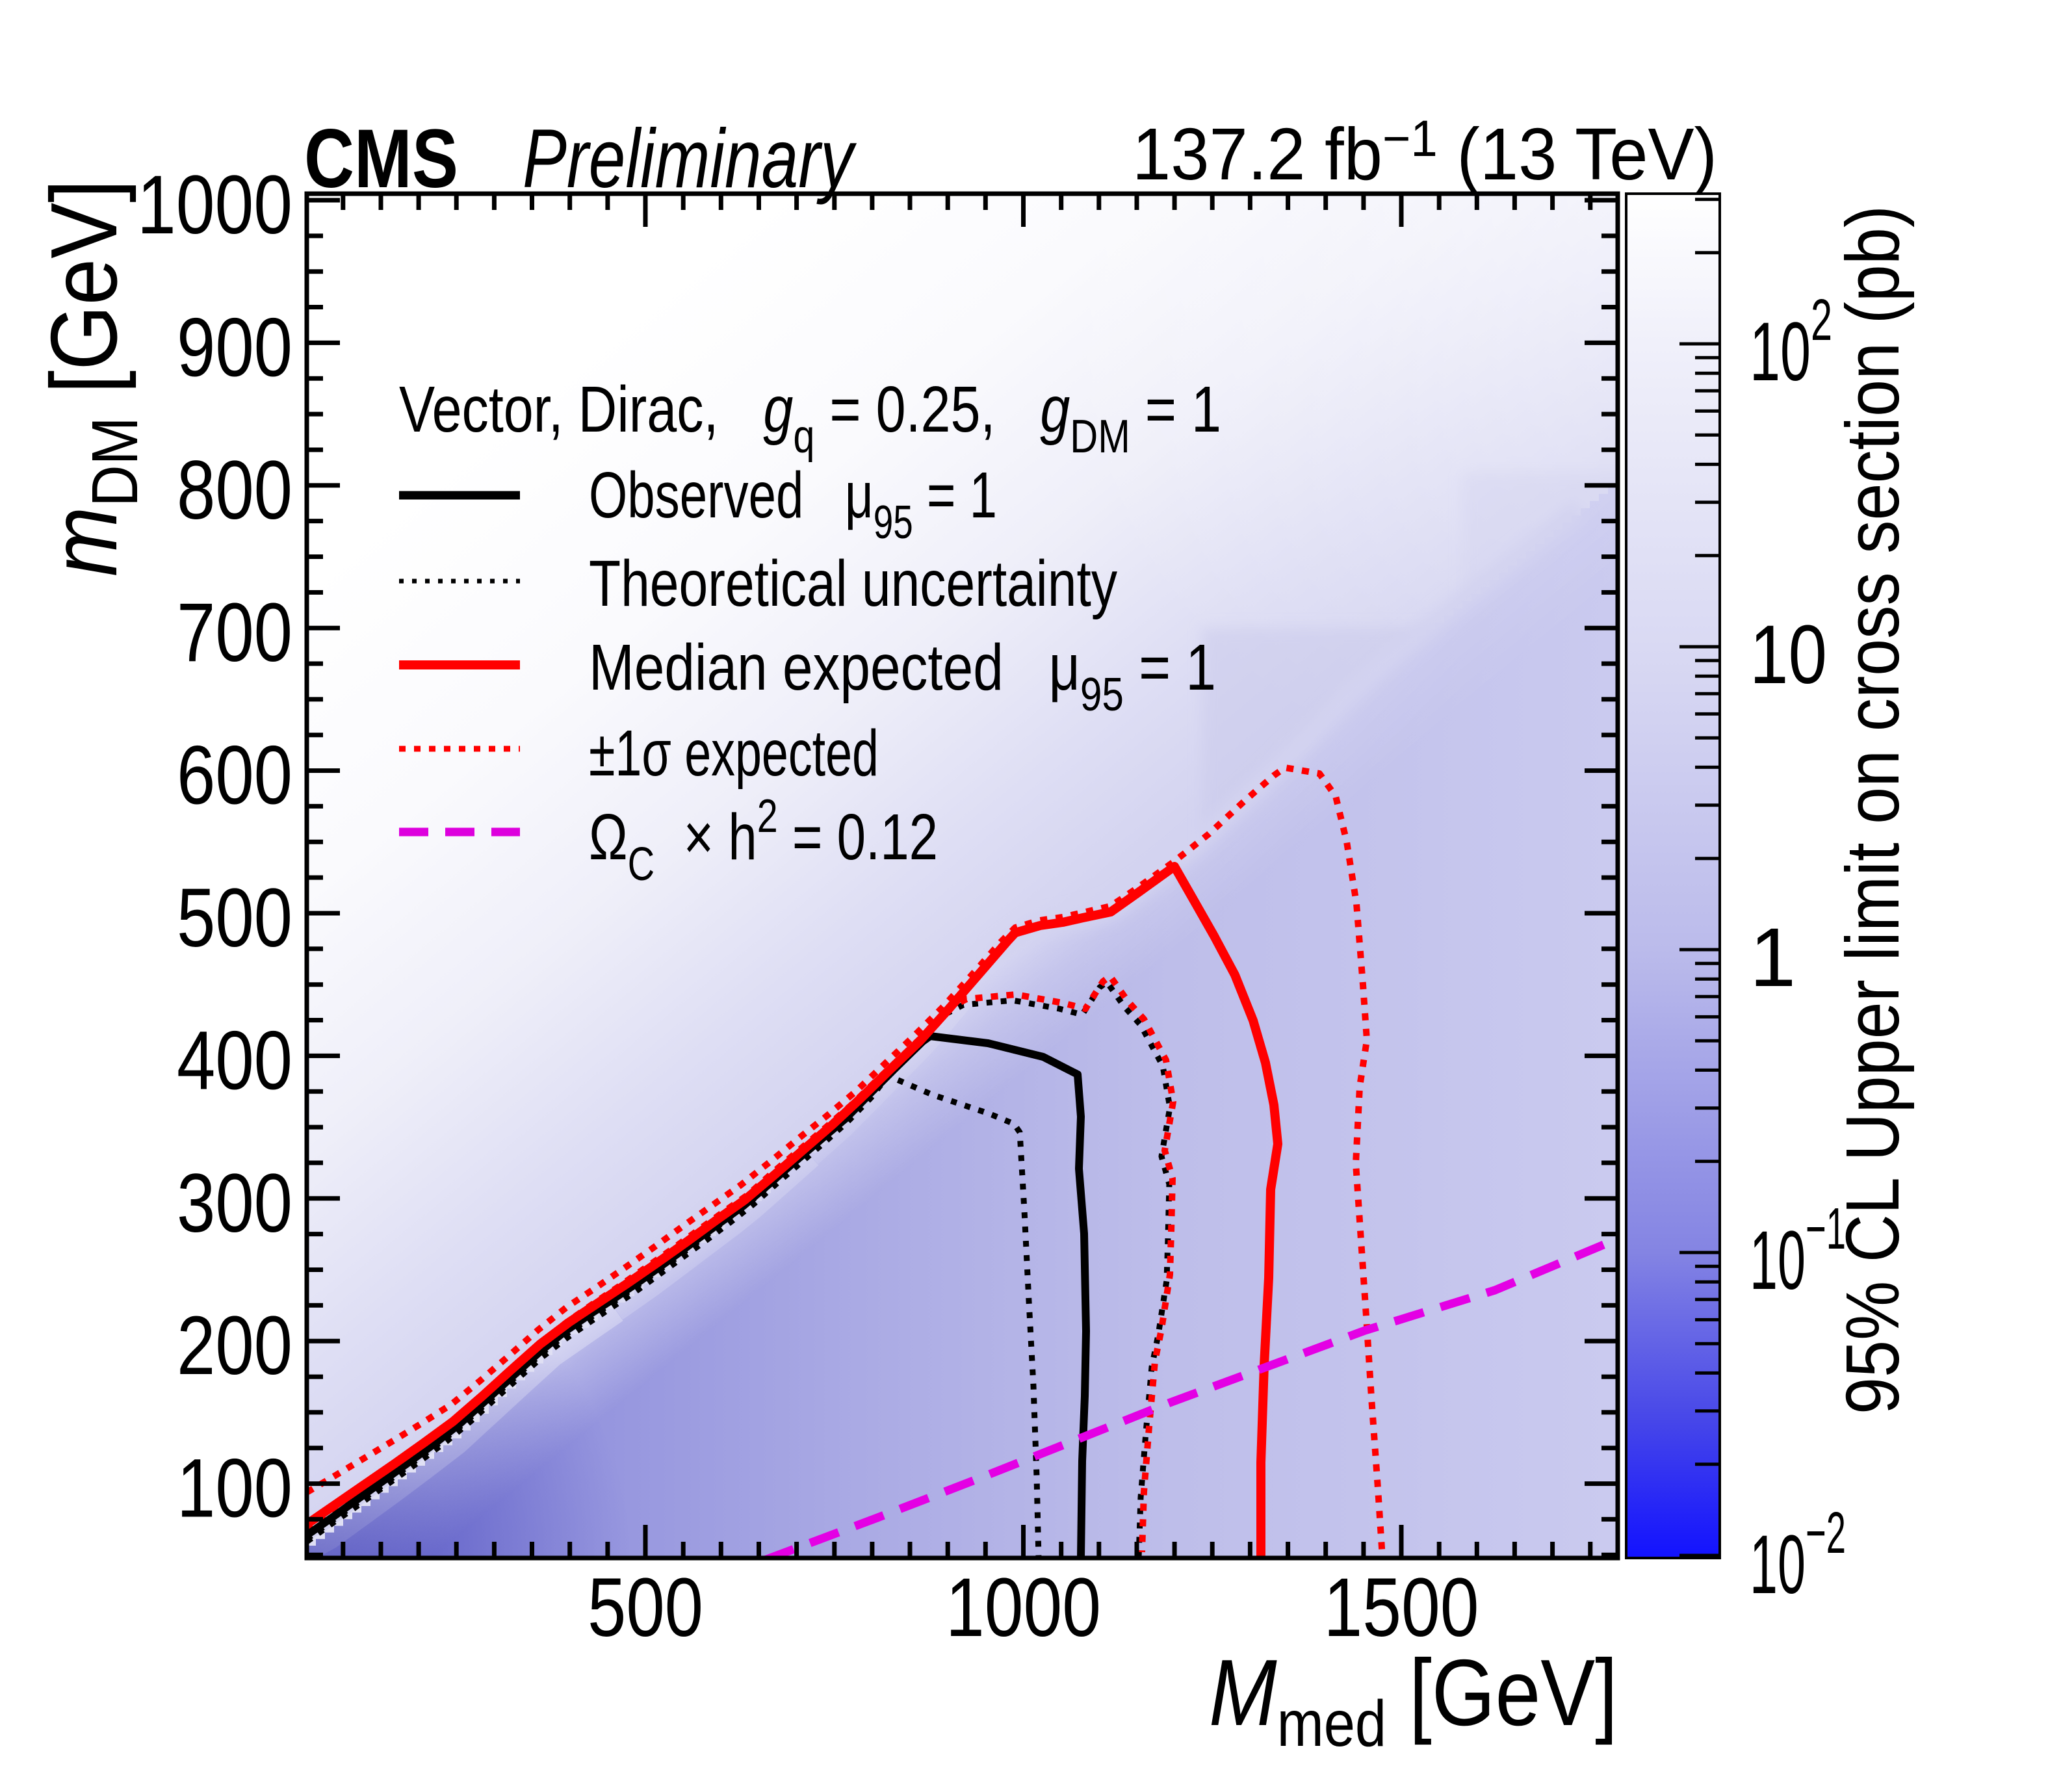  What do you see at coordinates (690, 158) in the screenshot?
I see `svg-text: Preliminary` at bounding box center [690, 158].